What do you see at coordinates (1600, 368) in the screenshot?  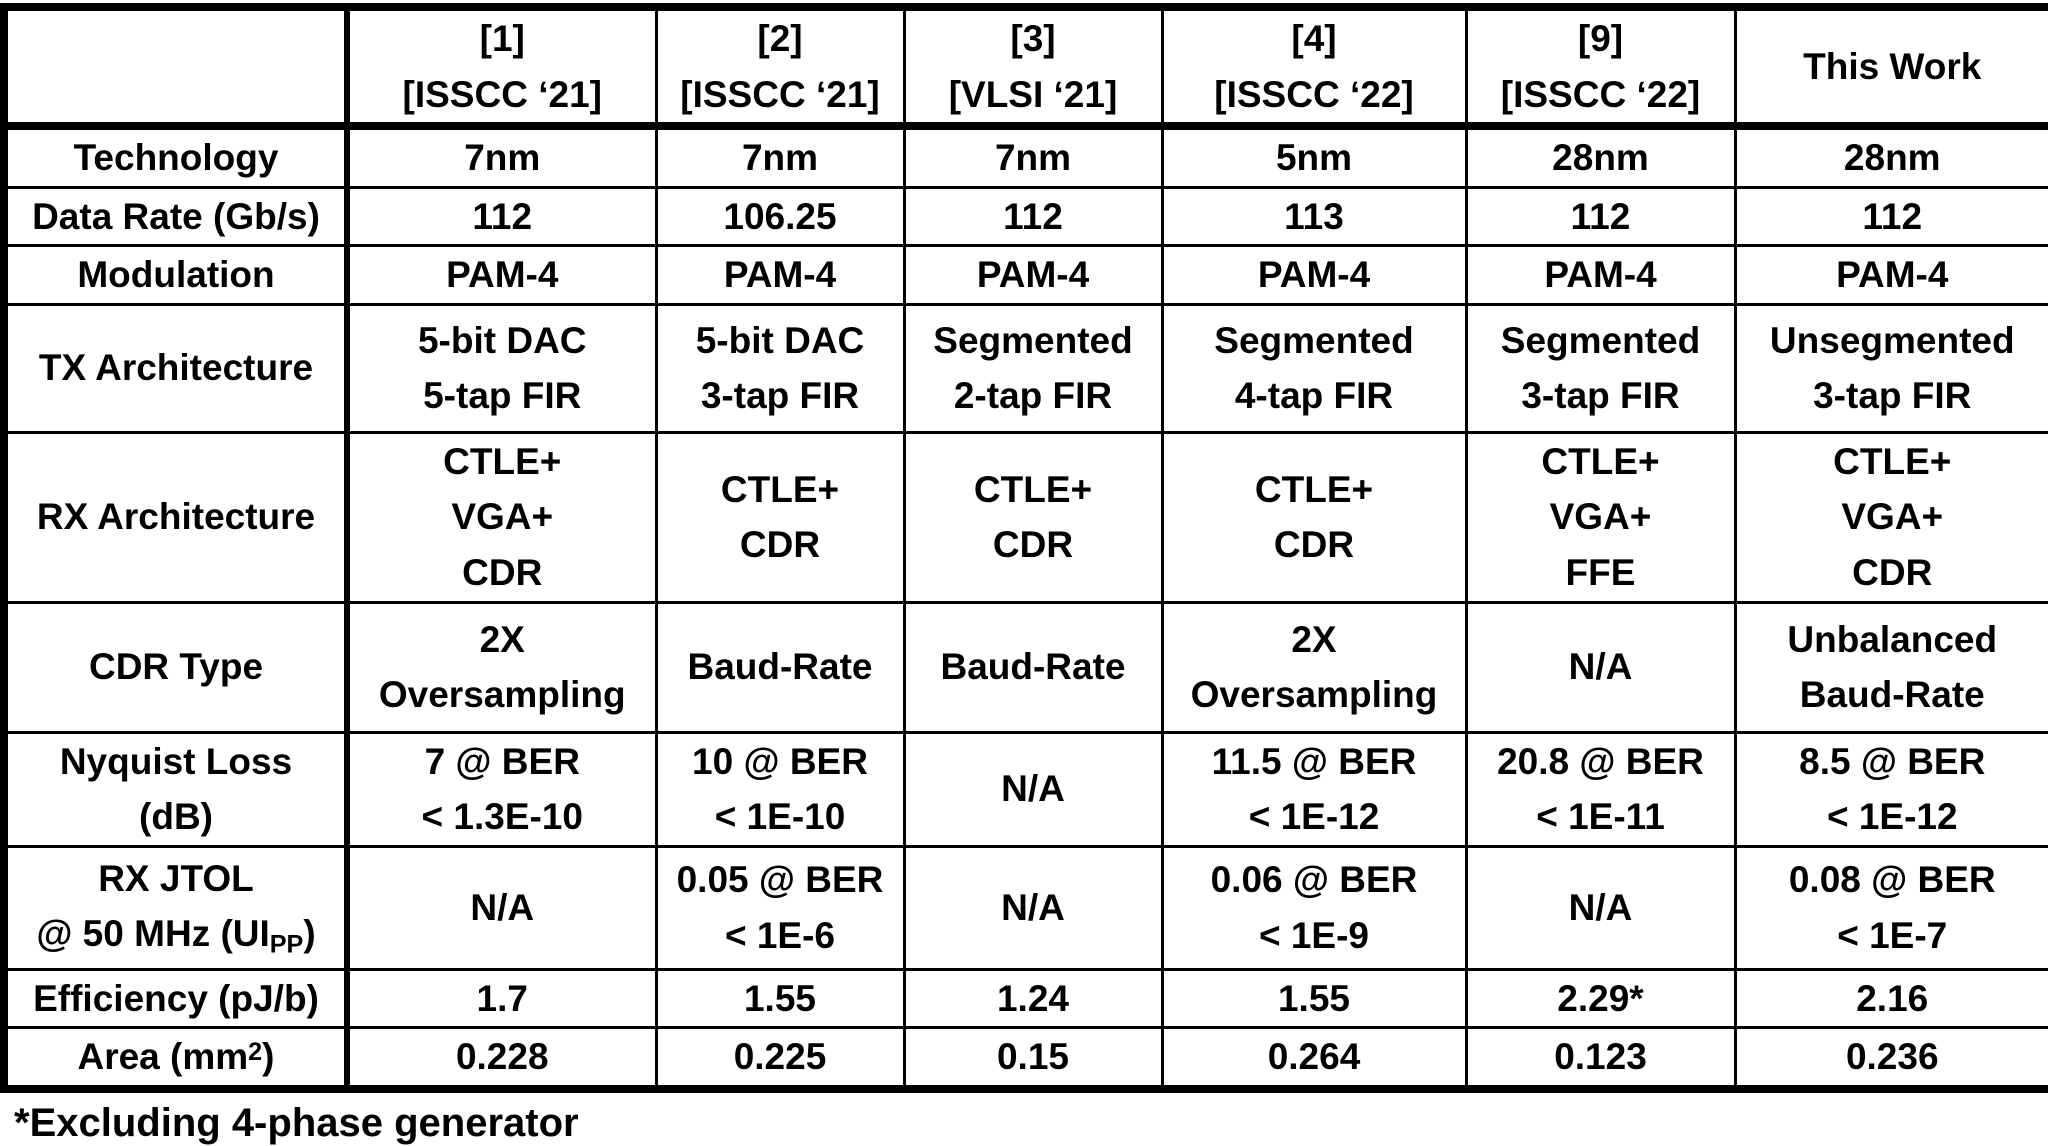 I see `data-cell: Segmented 3-tap FIR` at bounding box center [1600, 368].